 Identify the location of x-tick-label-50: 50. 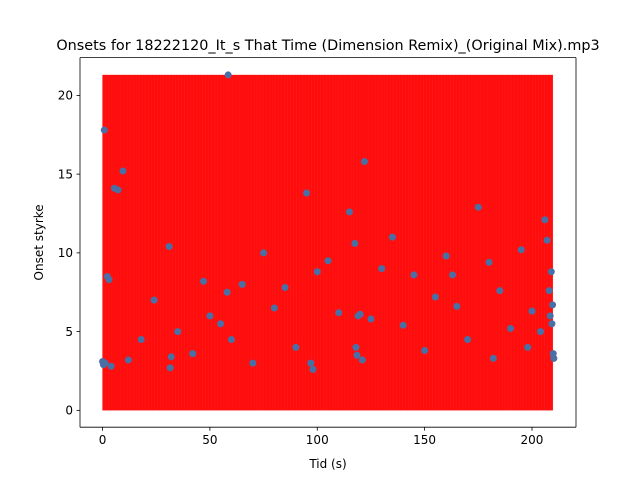
(209, 440).